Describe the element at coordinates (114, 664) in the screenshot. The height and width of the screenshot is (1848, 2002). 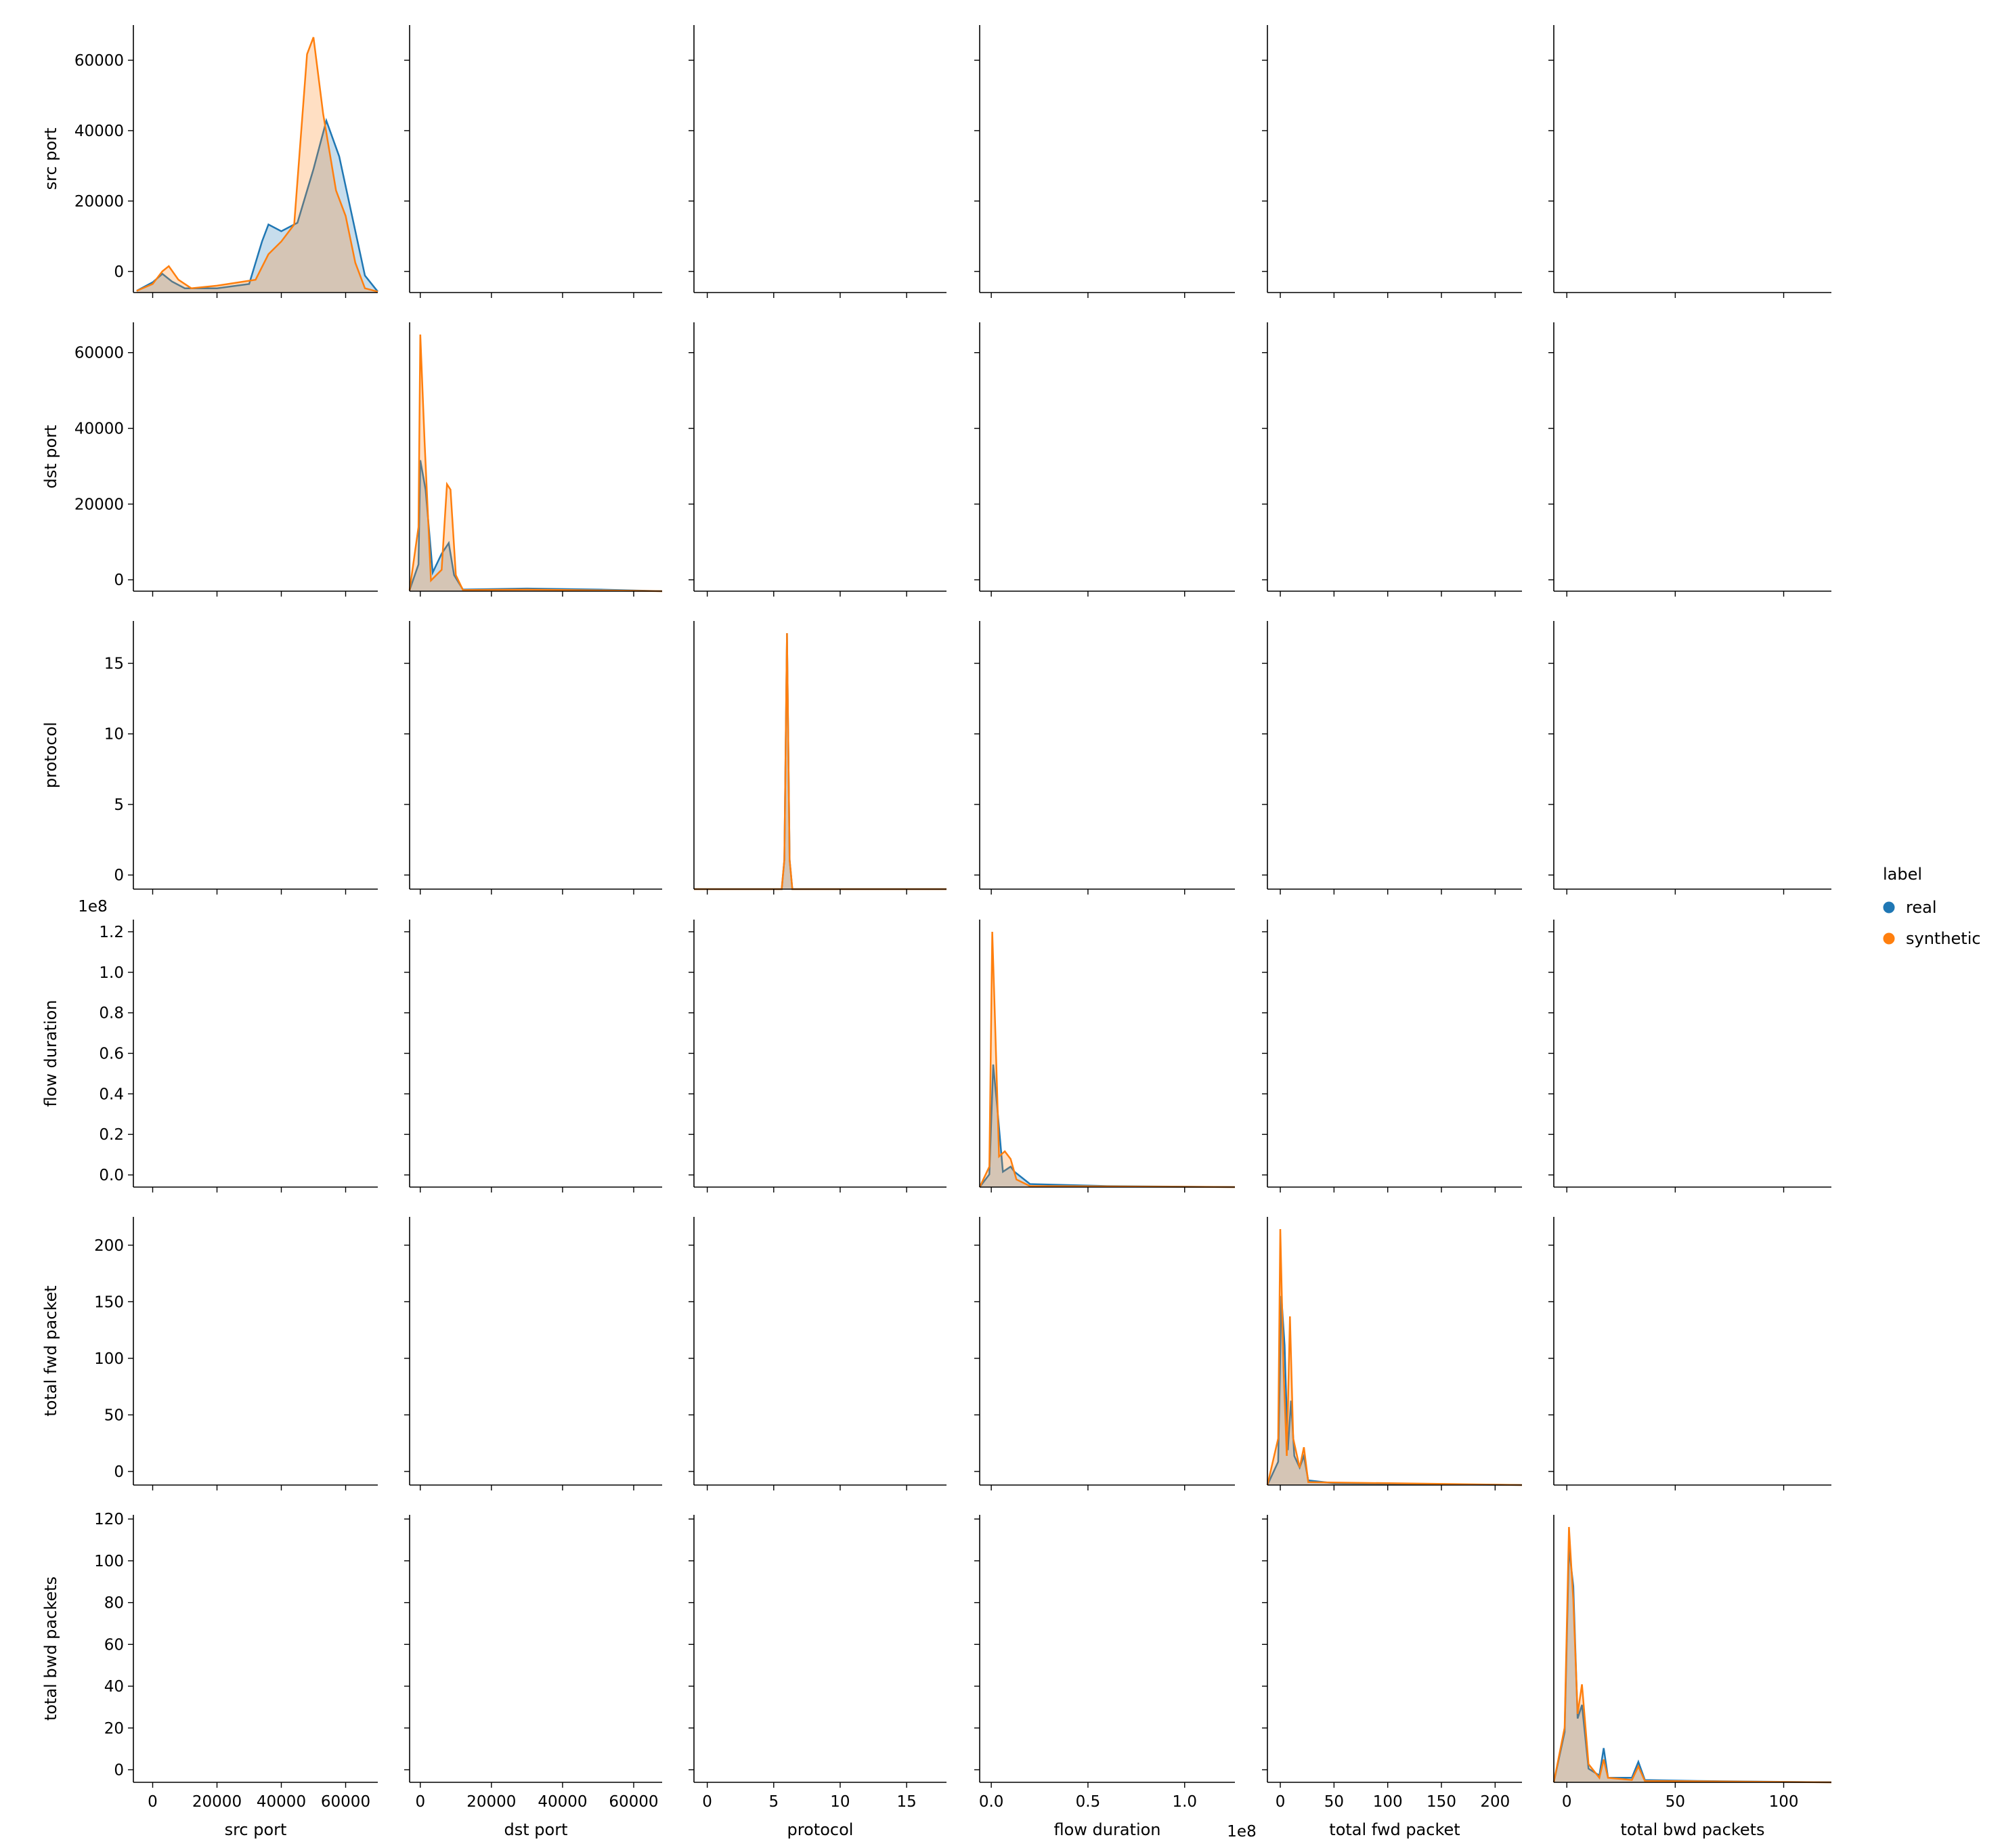
I see `y-tick-label: 15` at that location.